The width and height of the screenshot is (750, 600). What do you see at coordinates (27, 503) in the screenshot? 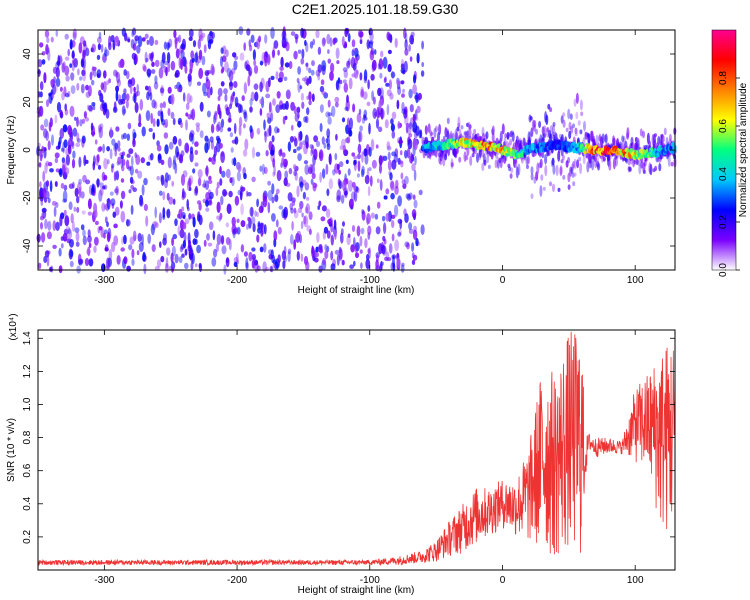
I see `y-tick-label: 0.4` at bounding box center [27, 503].